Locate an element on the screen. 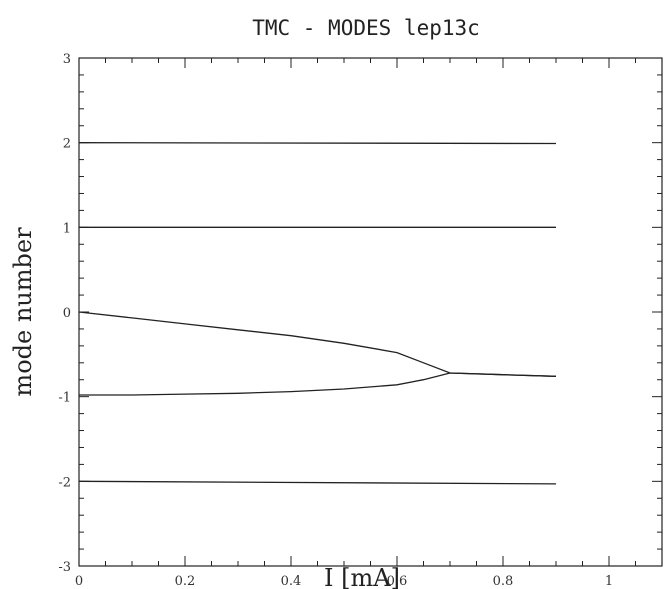  y-tick-labels: 3 2 1 0 -1 -2 -3 is located at coordinates (64, 313).